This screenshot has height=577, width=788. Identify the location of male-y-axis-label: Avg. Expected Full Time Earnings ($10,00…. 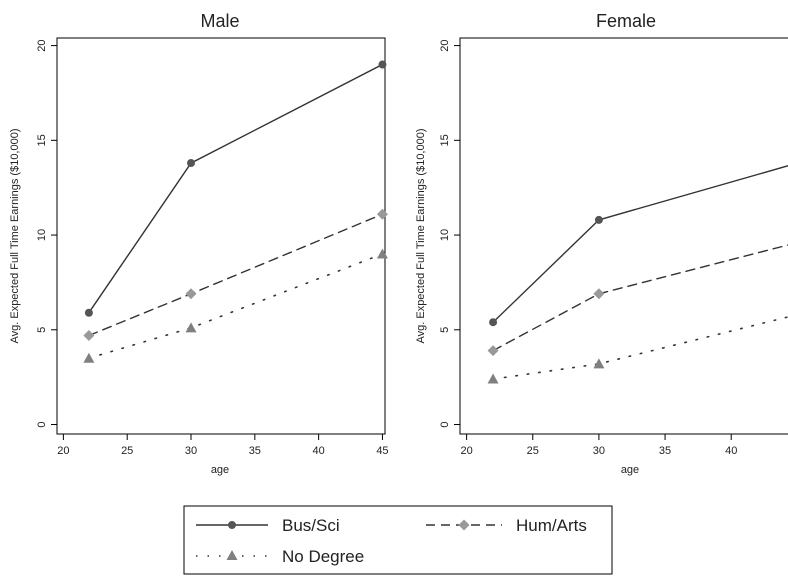
(15, 235).